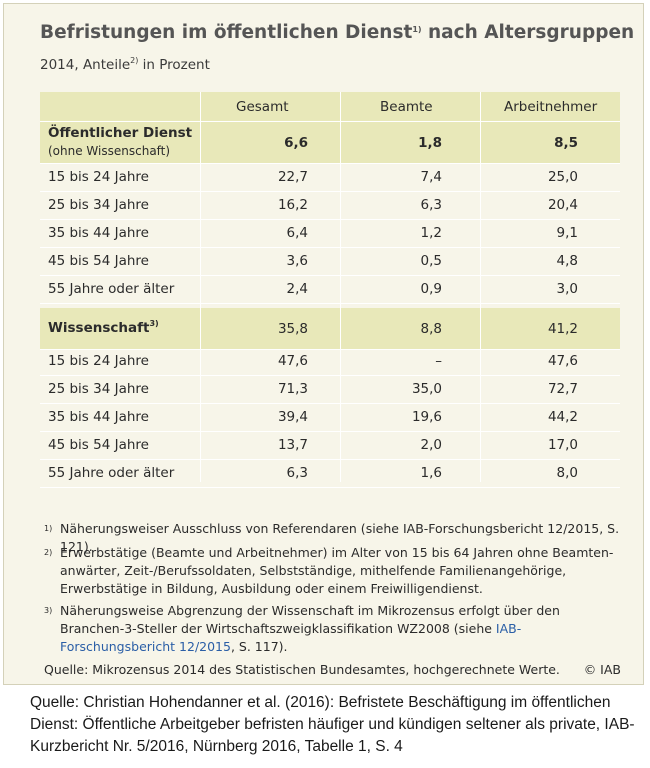 The width and height of the screenshot is (650, 768). I want to click on cell-beamte: 0,9, so click(431, 289).